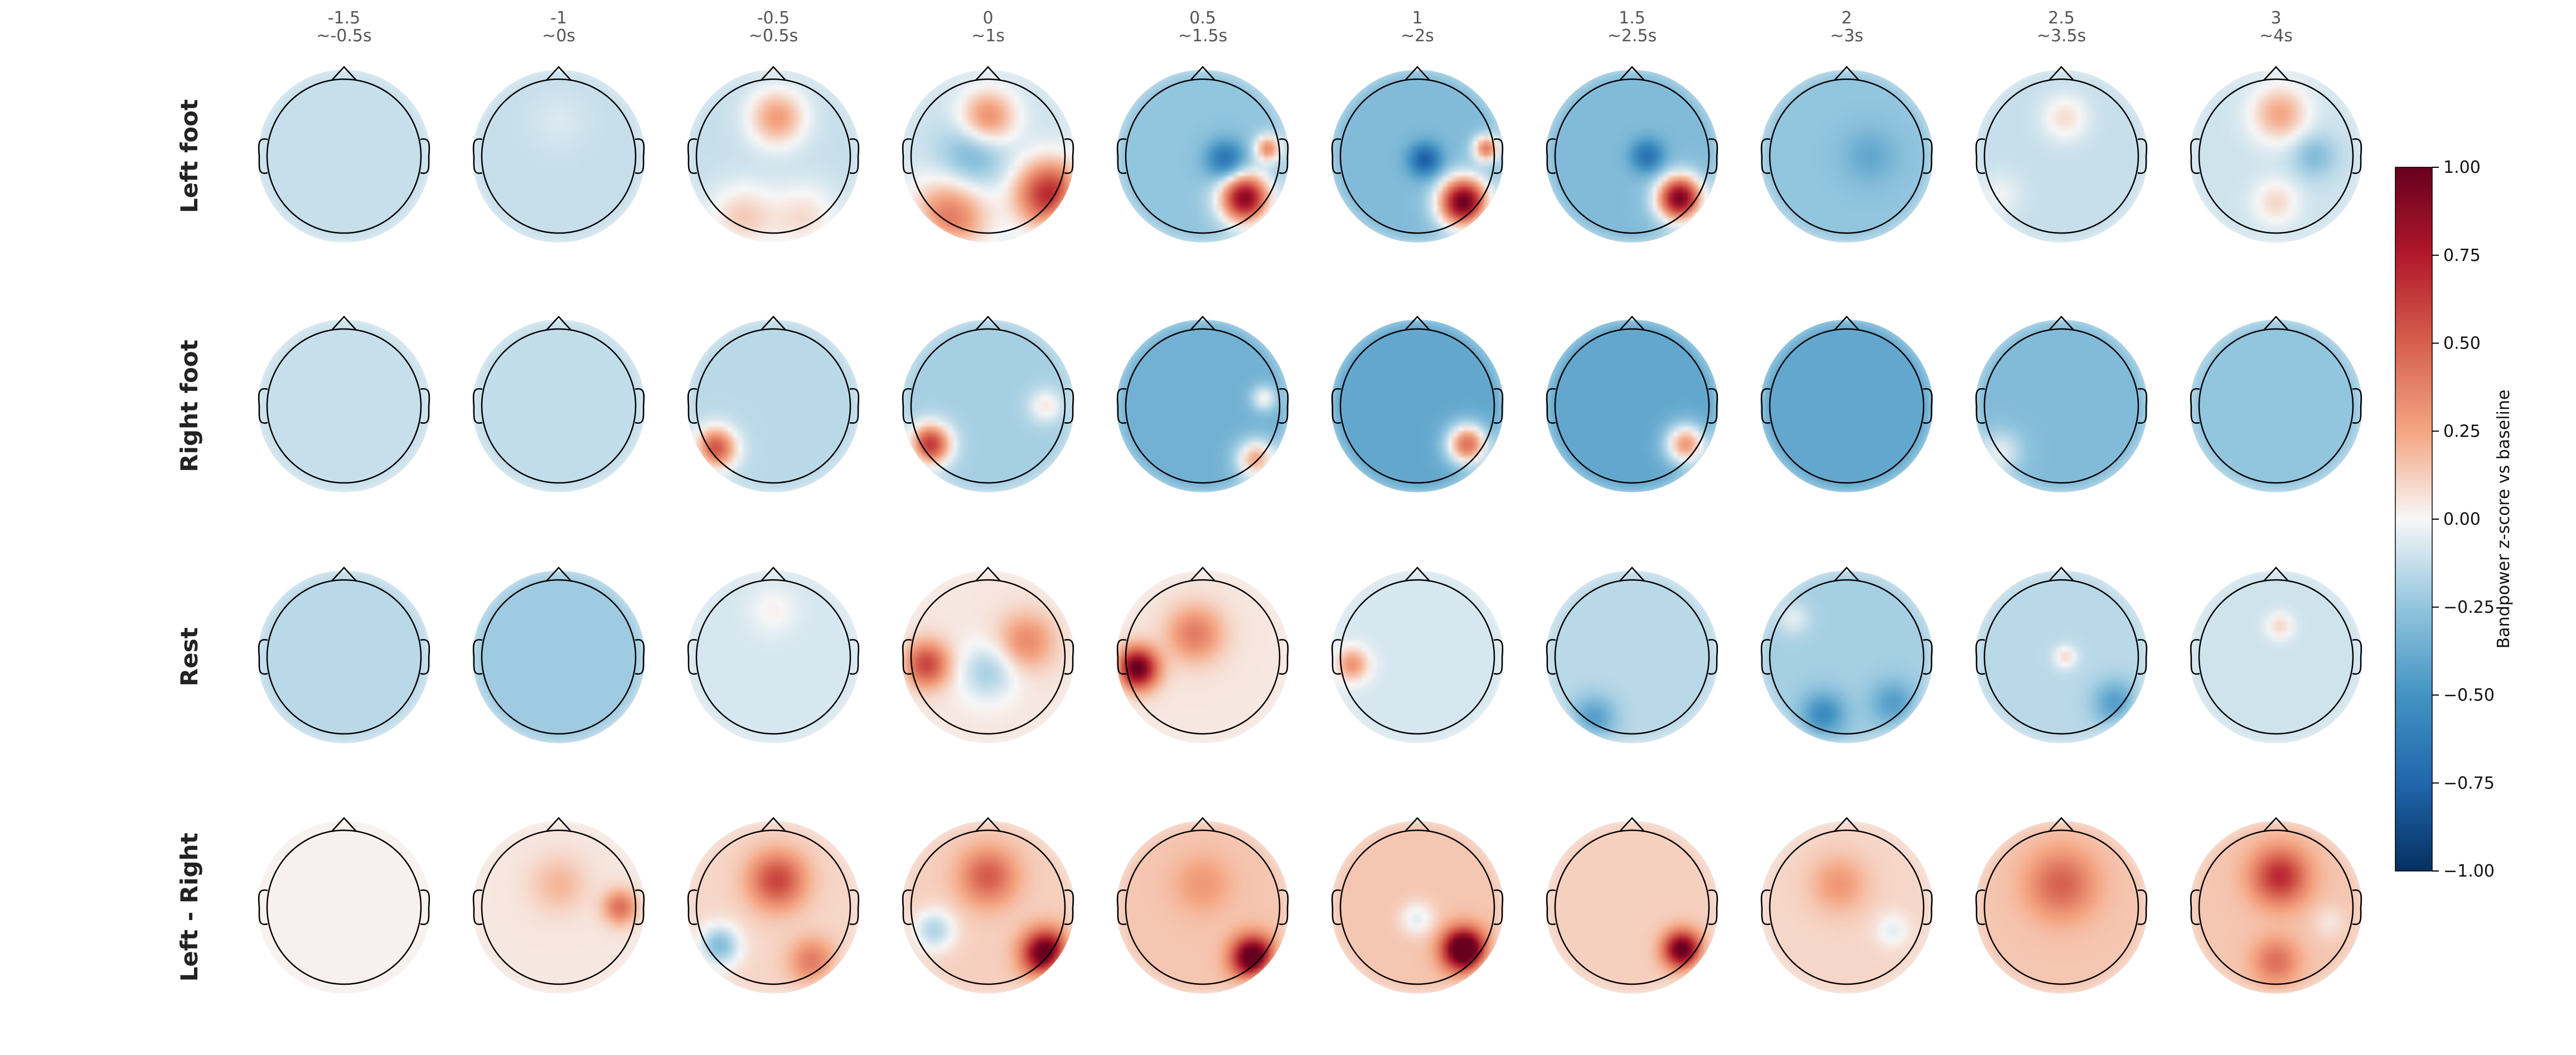  I want to click on topomap, so click(988, 155).